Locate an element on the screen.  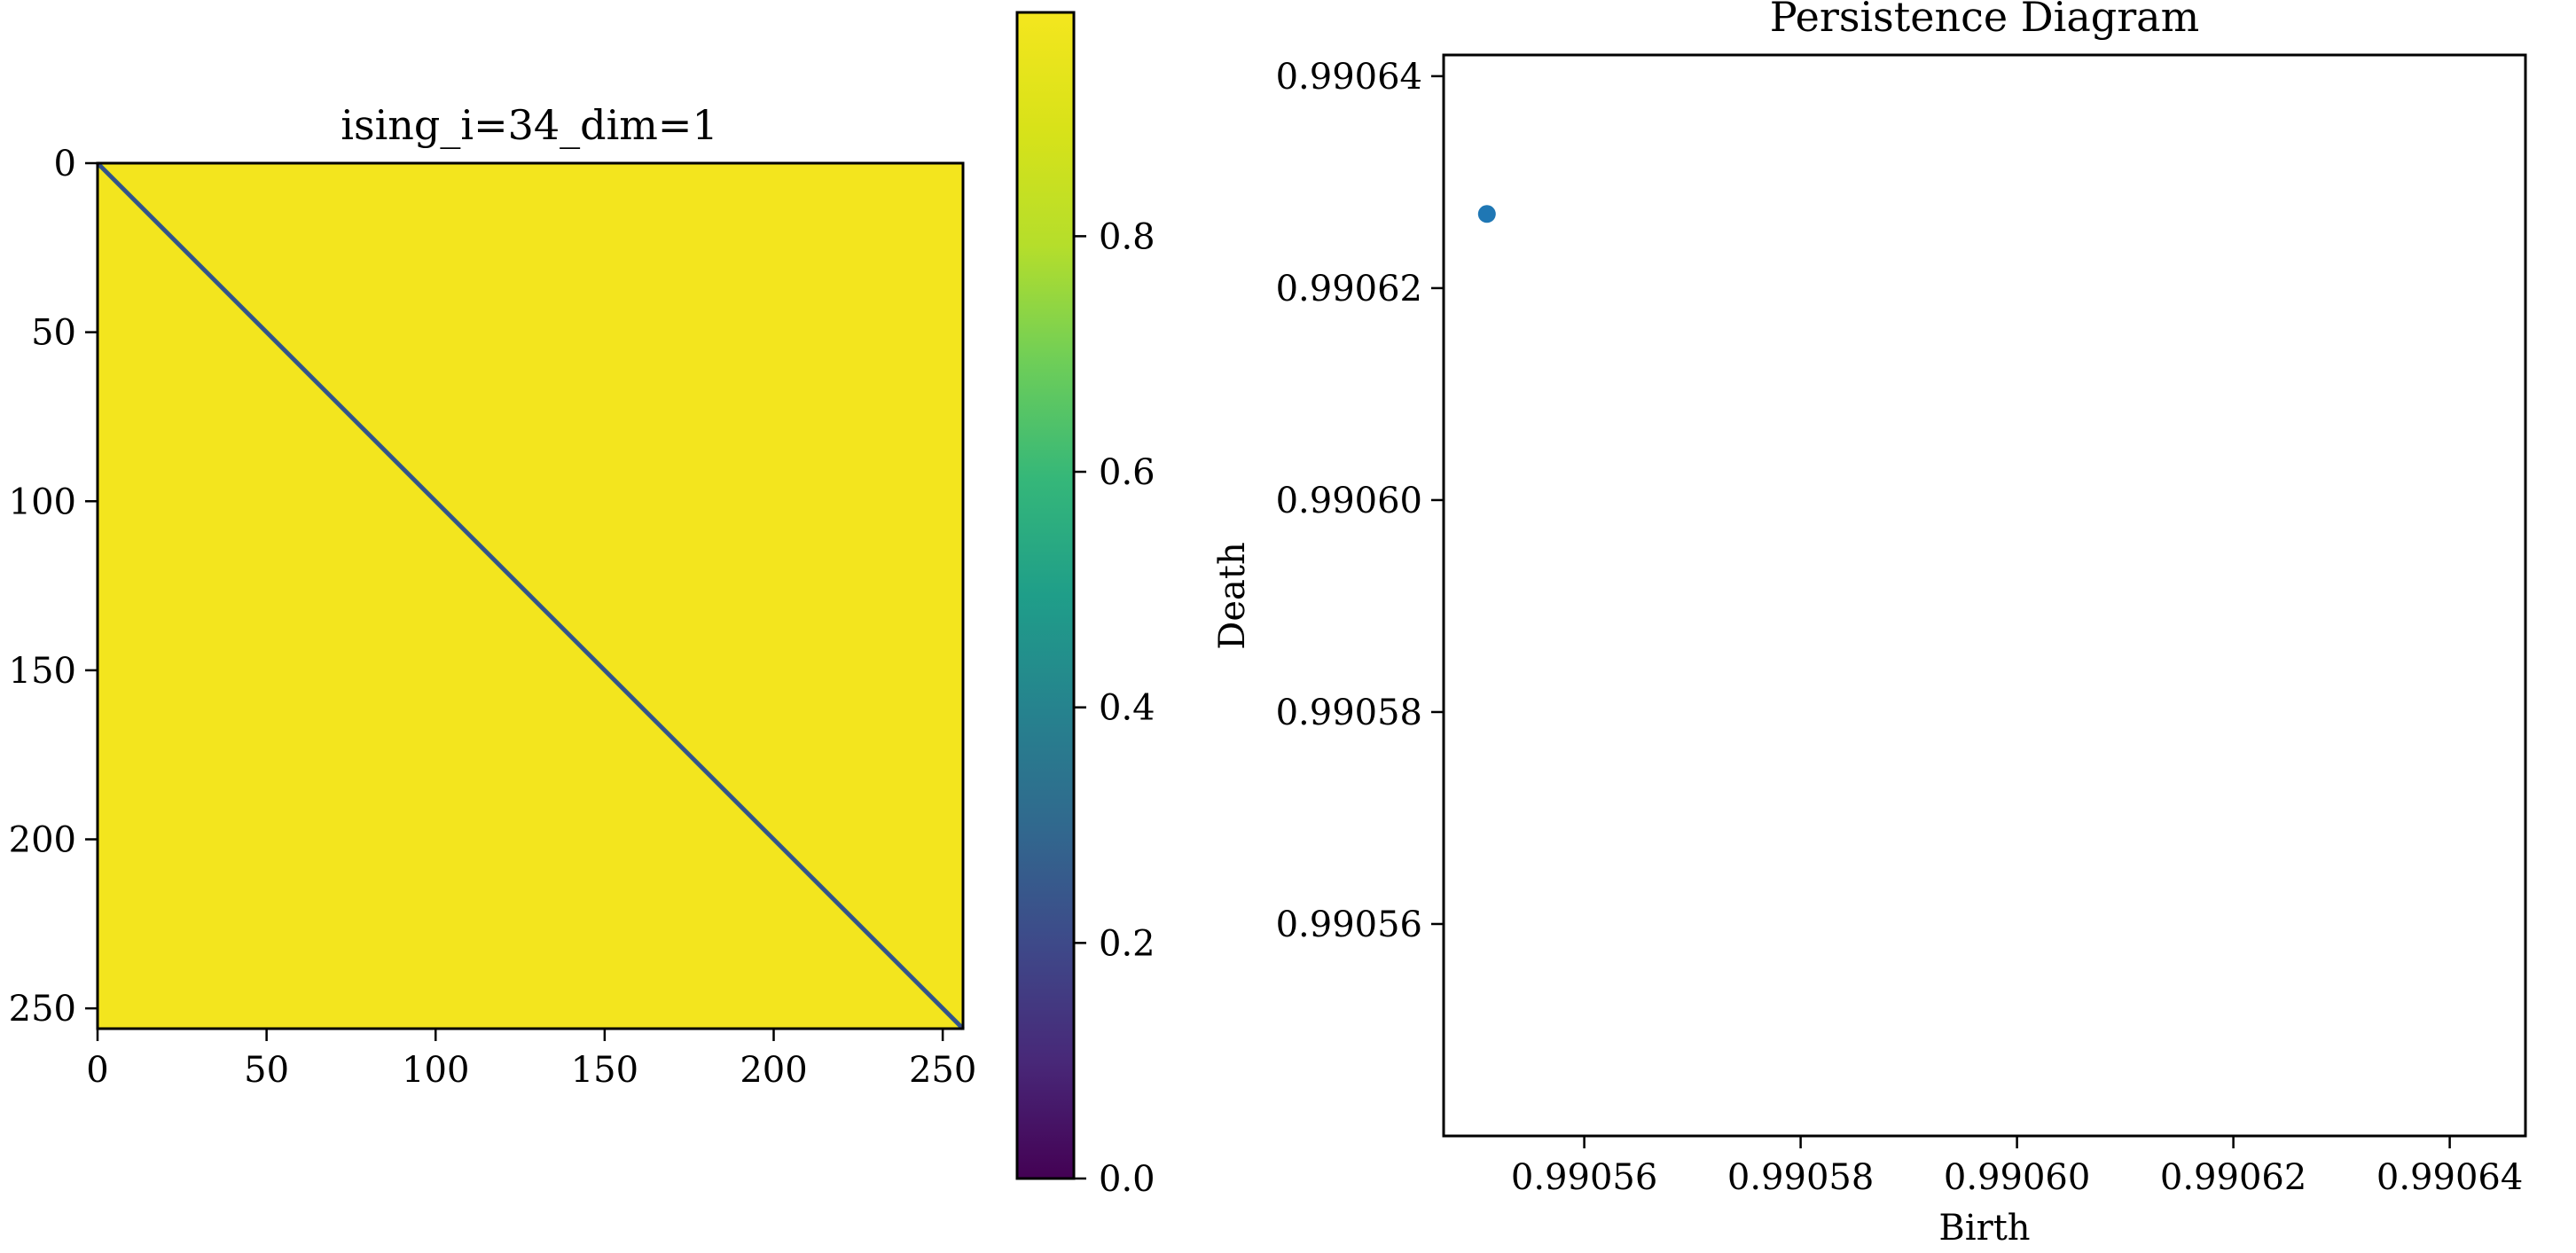
heatmap-xtick-label: 0 is located at coordinates (97, 1070).